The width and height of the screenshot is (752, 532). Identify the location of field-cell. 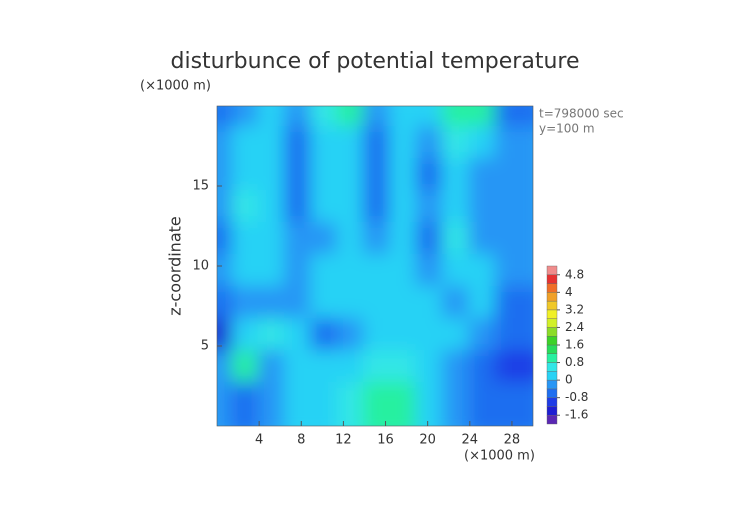
(513, 404).